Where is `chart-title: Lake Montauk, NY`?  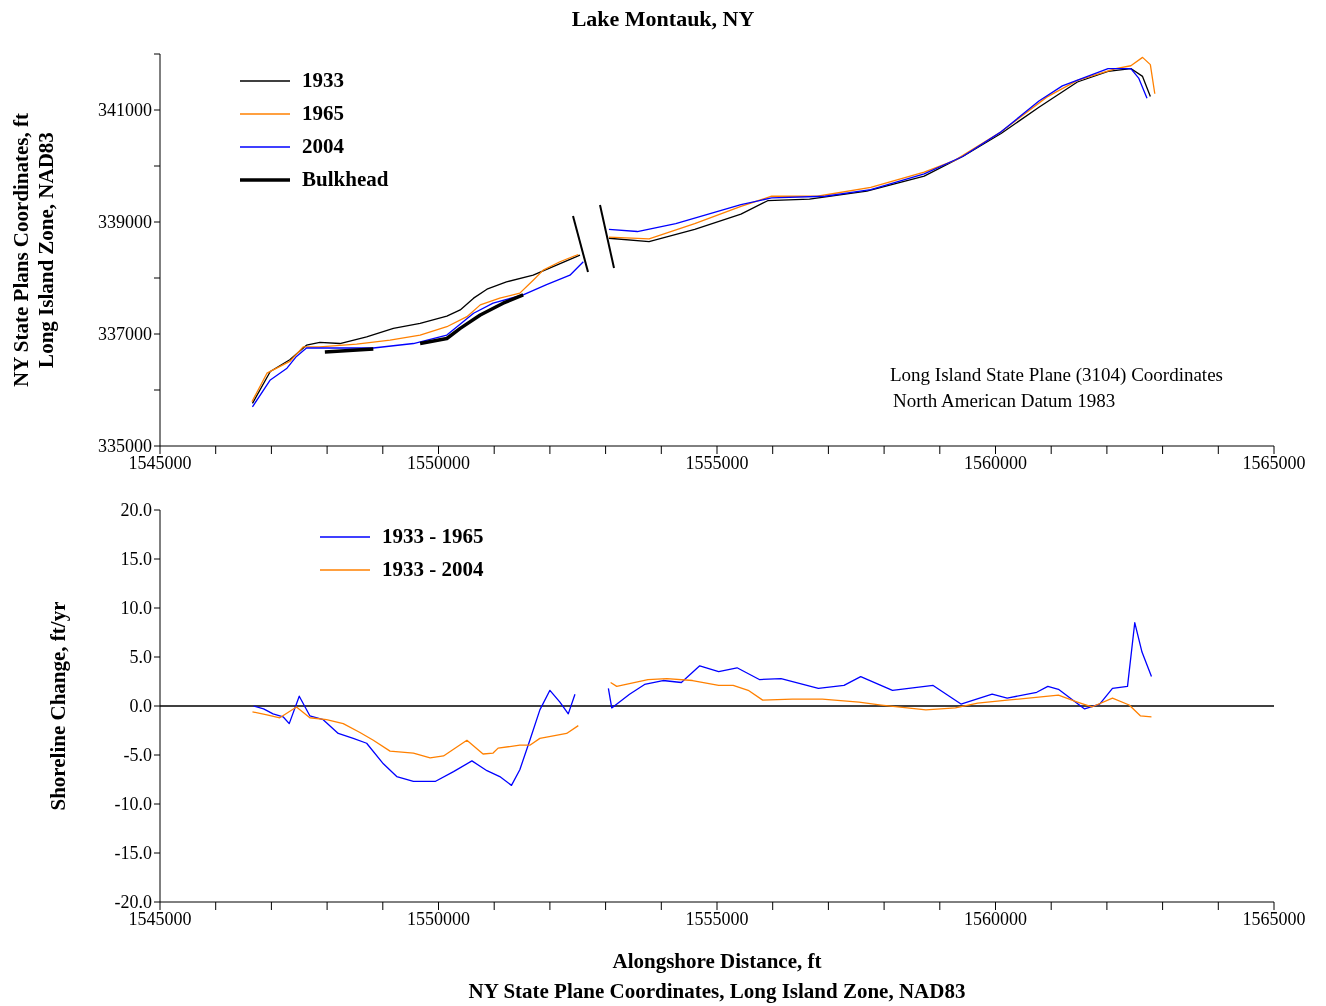
chart-title: Lake Montauk, NY is located at coordinates (663, 19).